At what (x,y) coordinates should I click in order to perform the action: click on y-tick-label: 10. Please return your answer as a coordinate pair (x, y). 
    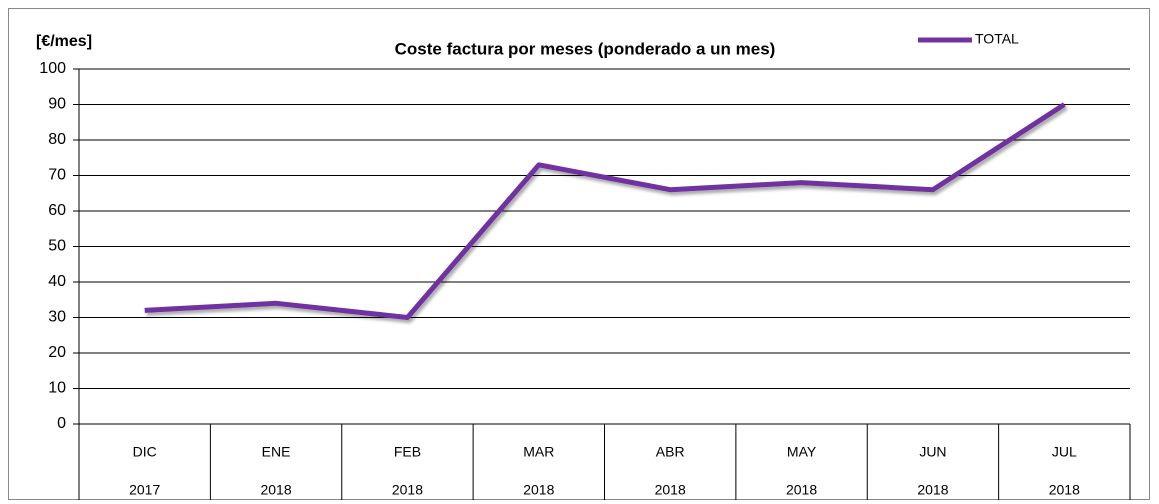
    Looking at the image, I should click on (57, 388).